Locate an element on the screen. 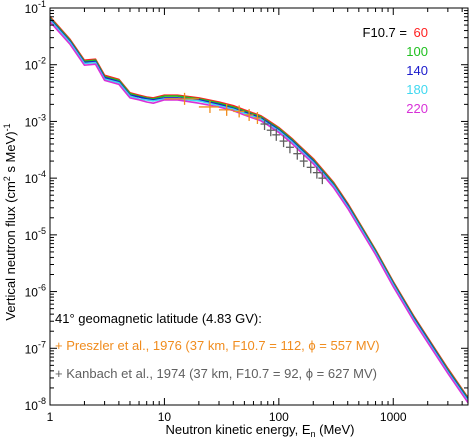 This screenshot has width=474, height=440. annotation-latitude: 41° geomagnetic latitude (4.83 GV): is located at coordinates (158, 318).